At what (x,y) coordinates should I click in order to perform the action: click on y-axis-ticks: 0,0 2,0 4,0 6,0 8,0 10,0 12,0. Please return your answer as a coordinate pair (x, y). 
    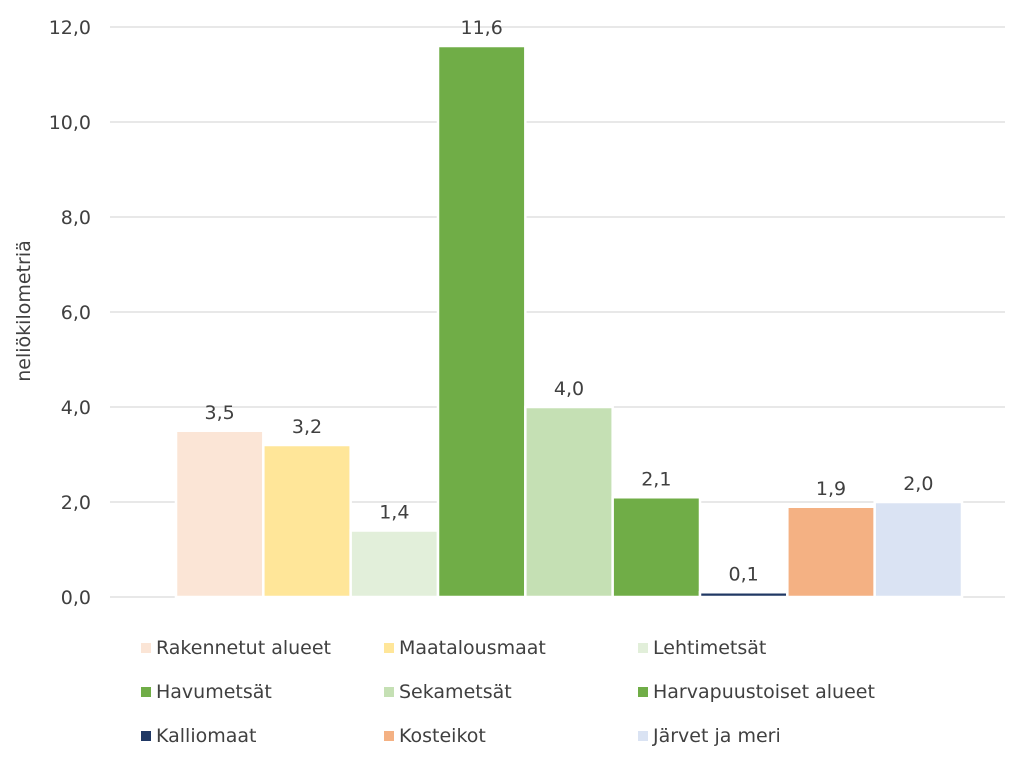
    Looking at the image, I should click on (70, 313).